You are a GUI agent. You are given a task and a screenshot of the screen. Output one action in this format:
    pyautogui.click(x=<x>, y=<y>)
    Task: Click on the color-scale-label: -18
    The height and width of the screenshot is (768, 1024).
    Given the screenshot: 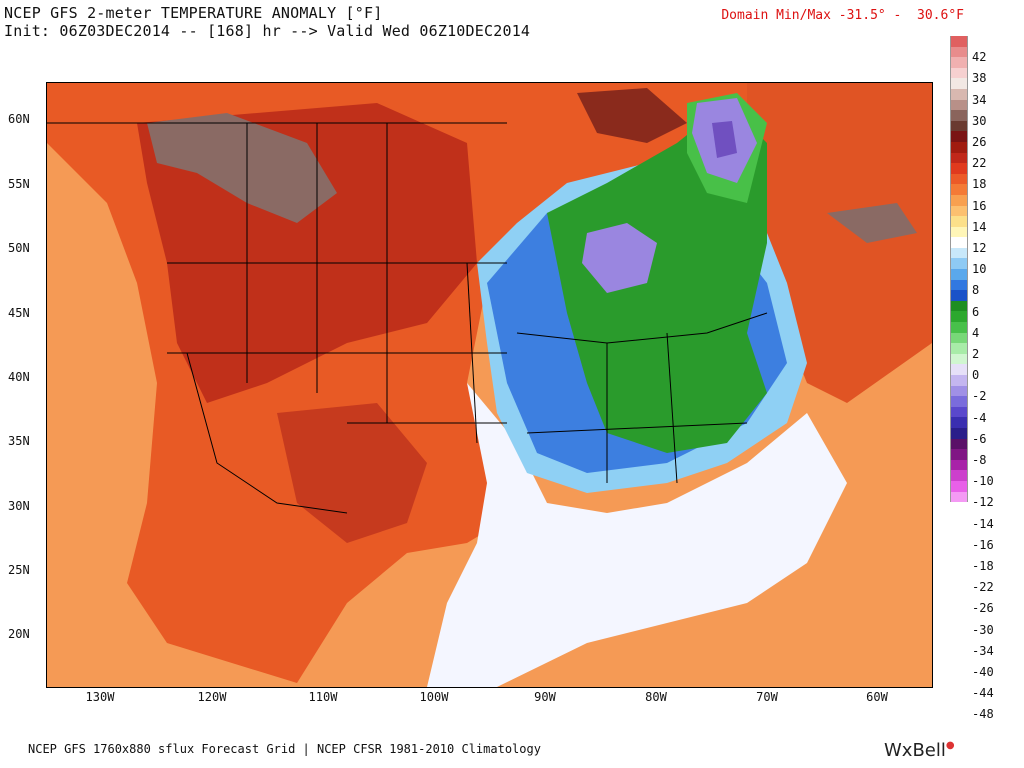 What is the action you would take?
    pyautogui.click(x=983, y=566)
    